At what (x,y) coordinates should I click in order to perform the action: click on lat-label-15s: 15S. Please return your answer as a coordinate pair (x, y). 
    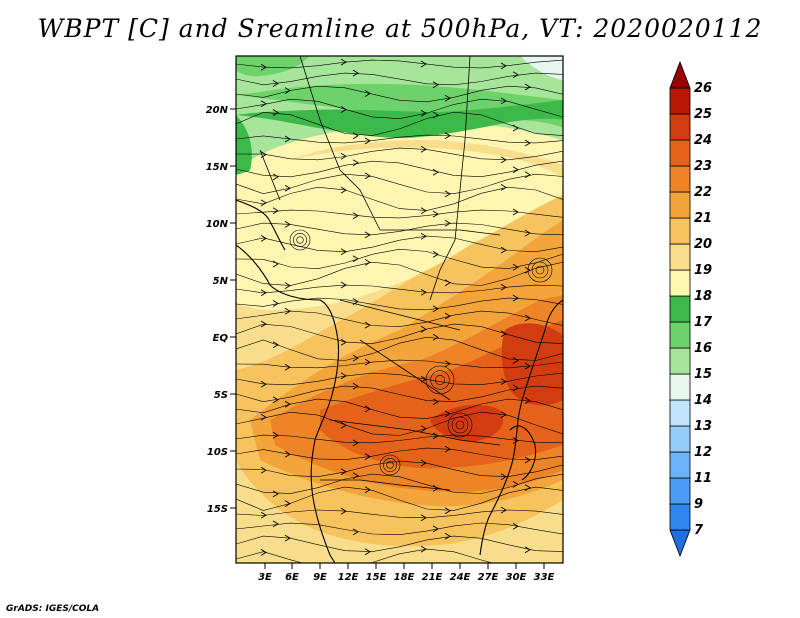
    Looking at the image, I should click on (217, 509).